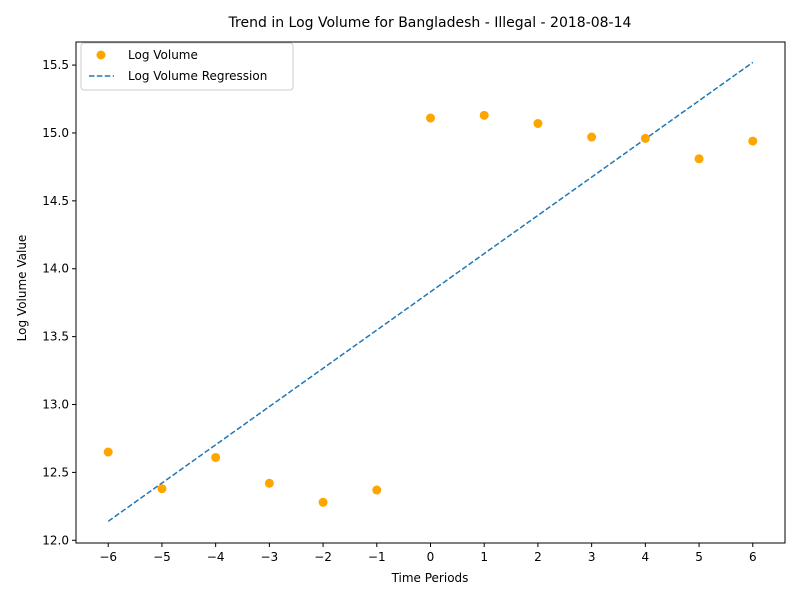 Image resolution: width=800 pixels, height=600 pixels. I want to click on x-axis: −6 −5 −4 −3 −2 −1 0 1 2 3 4 5 6, so click(428, 553).